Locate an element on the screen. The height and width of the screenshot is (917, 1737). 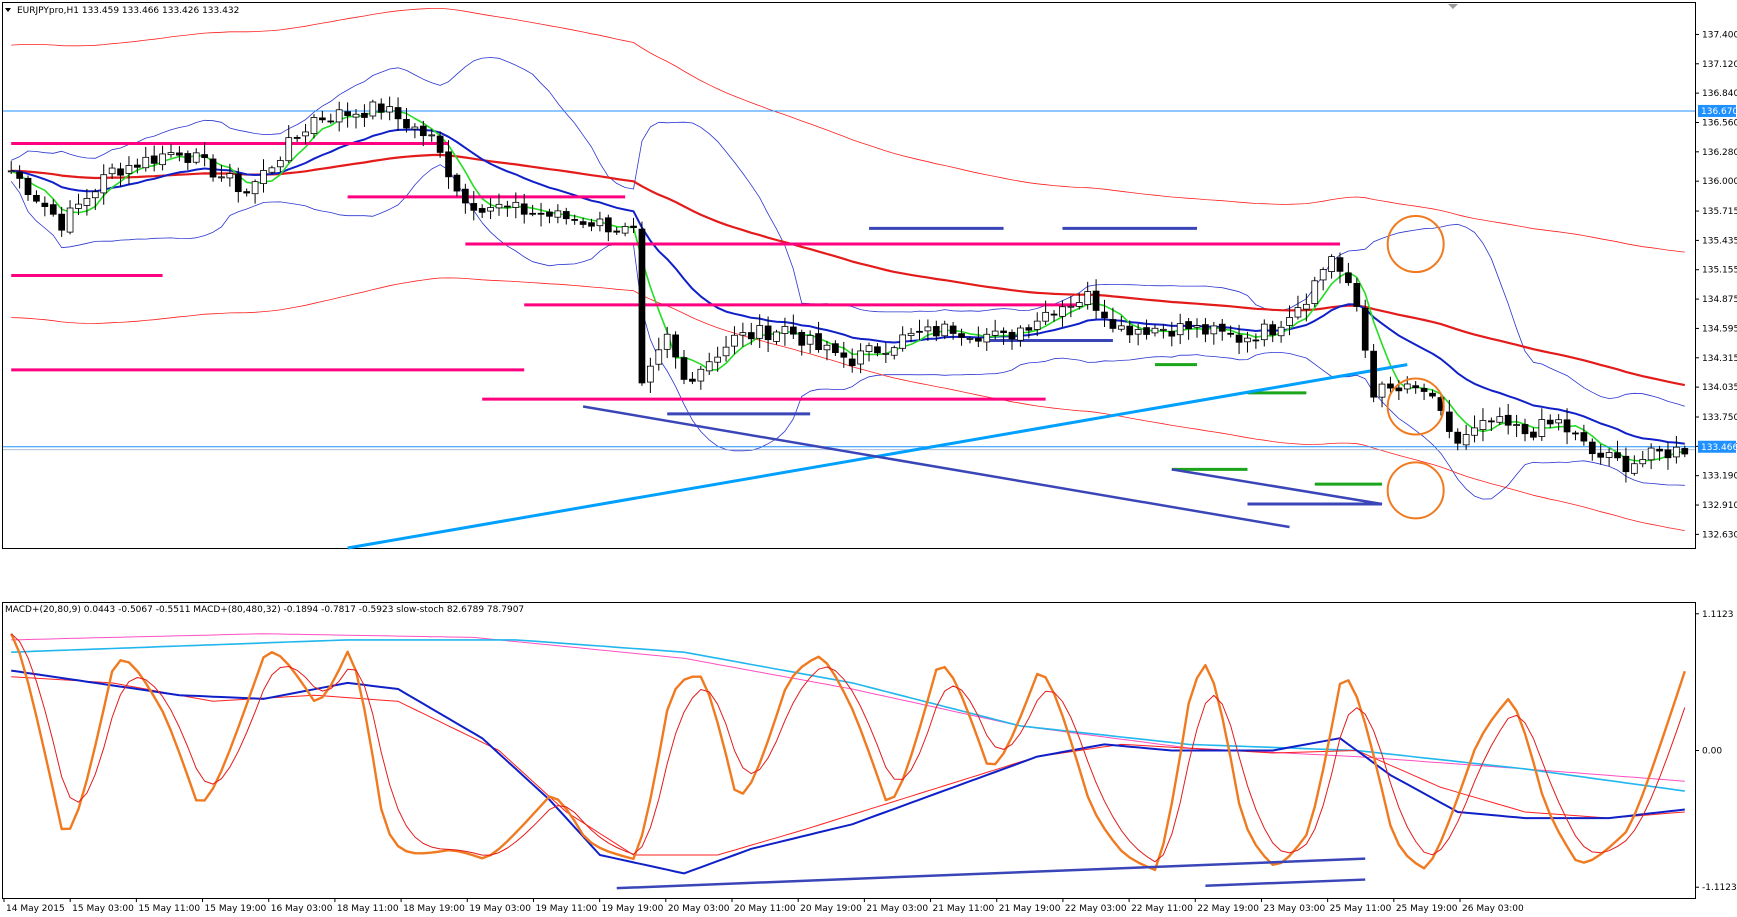
time-tick-label: 19 May 03:00 is located at coordinates (500, 909).